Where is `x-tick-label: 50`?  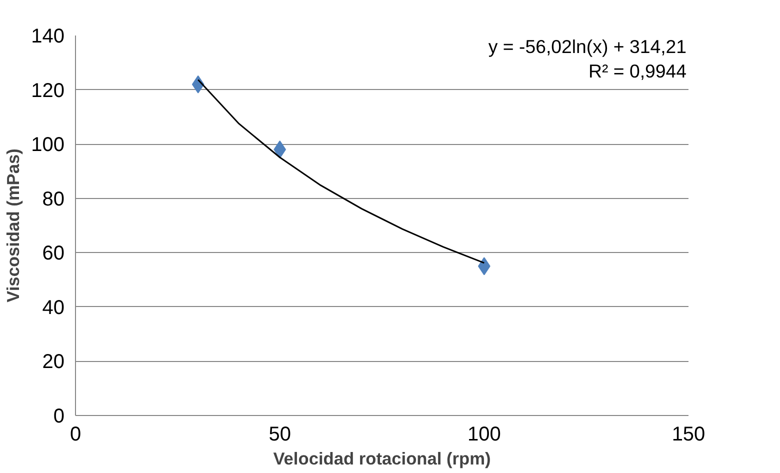 x-tick-label: 50 is located at coordinates (279, 435).